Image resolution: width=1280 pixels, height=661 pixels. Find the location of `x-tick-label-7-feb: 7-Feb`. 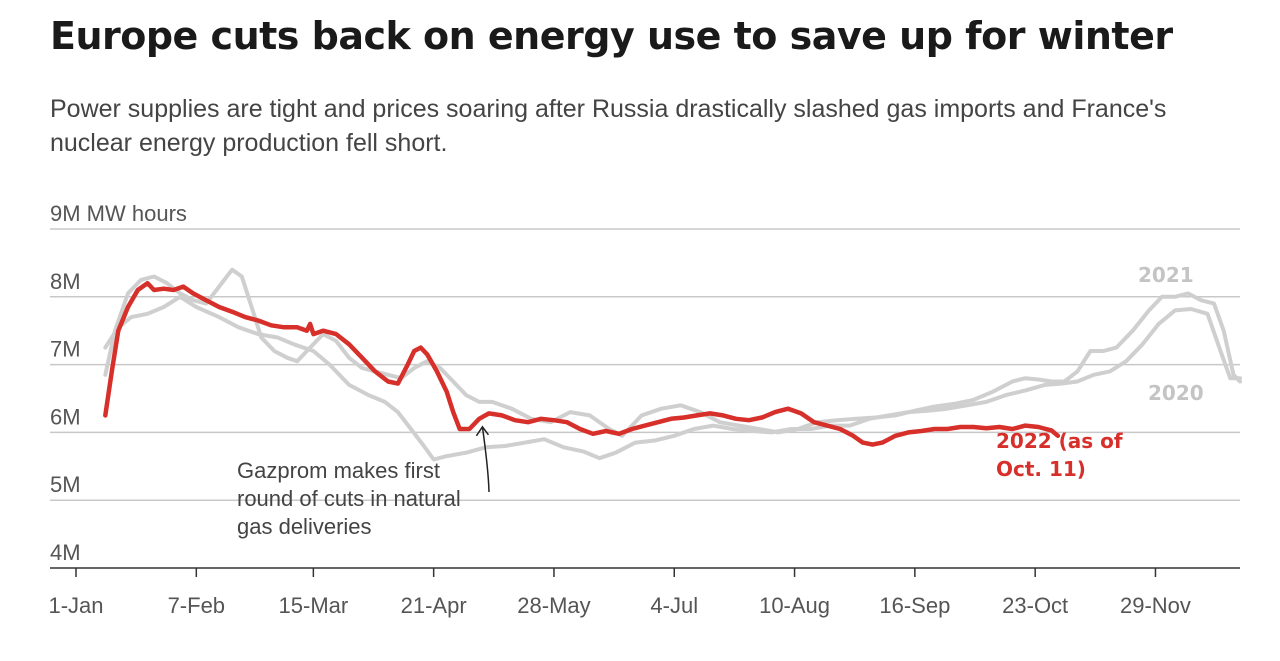

x-tick-label-7-feb: 7-Feb is located at coordinates (196, 605).